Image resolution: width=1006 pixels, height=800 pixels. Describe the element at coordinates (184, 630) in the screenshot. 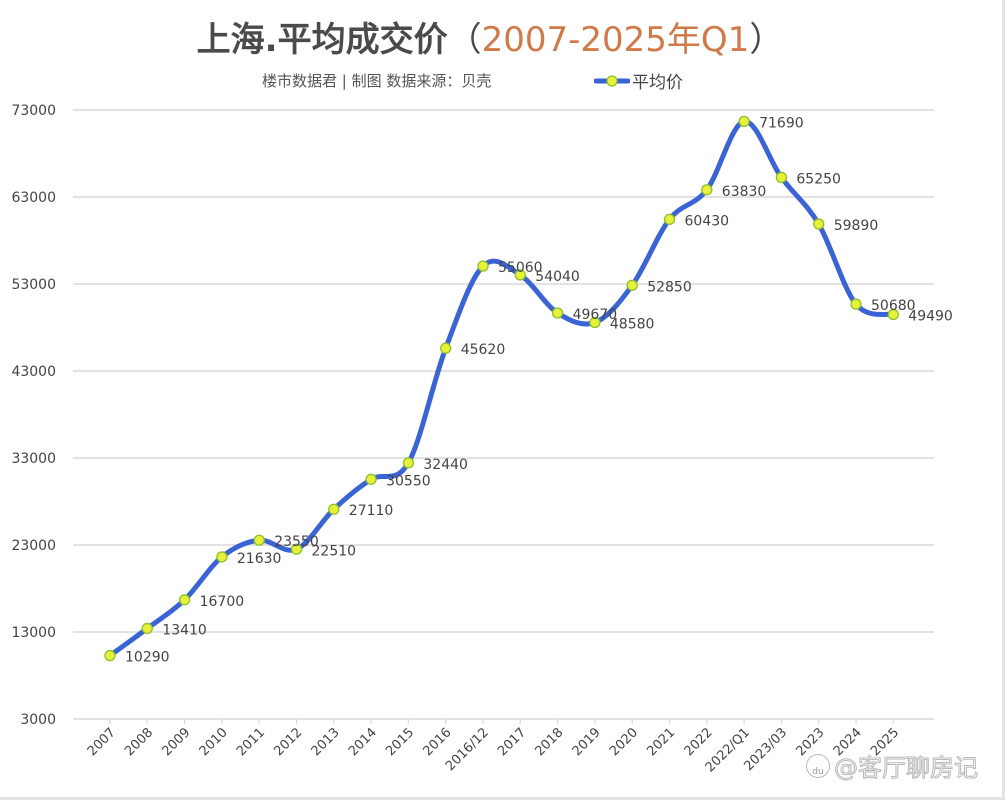

I see `data-label: 13410` at that location.